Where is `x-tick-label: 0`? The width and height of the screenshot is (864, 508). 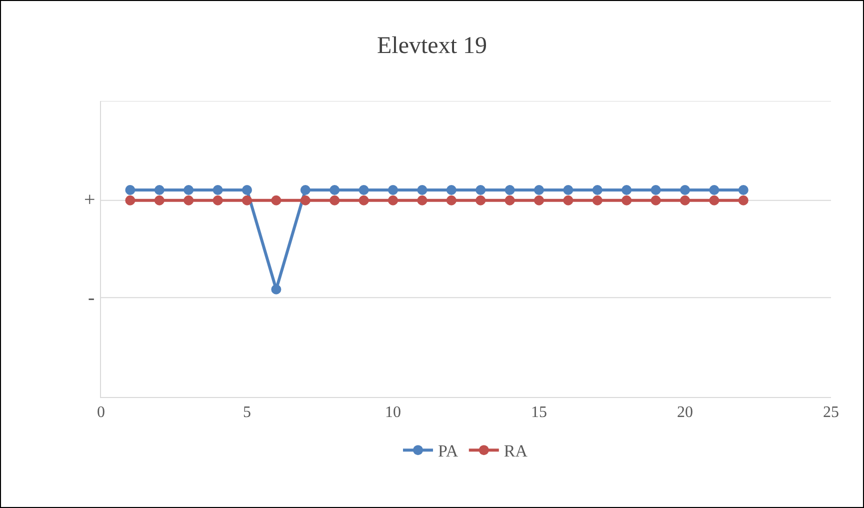
x-tick-label: 0 is located at coordinates (101, 413).